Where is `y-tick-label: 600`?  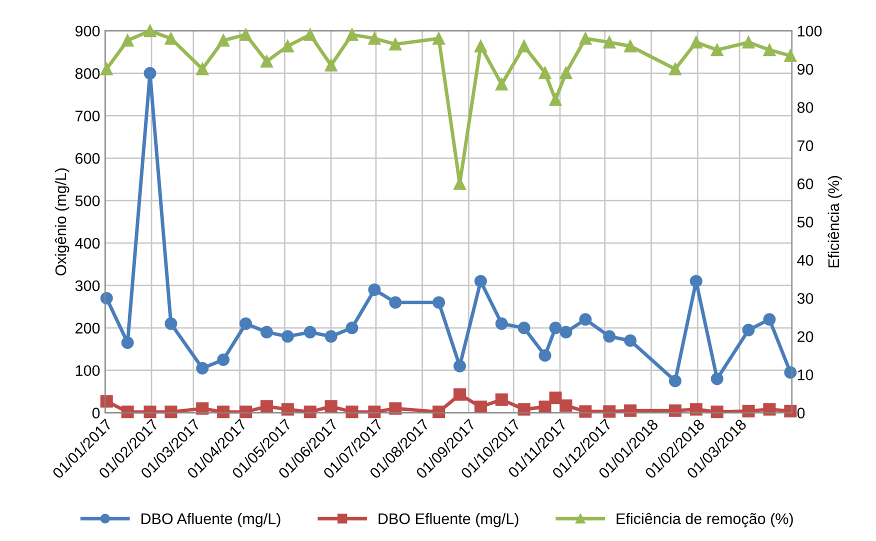
y-tick-label: 600 is located at coordinates (88, 158).